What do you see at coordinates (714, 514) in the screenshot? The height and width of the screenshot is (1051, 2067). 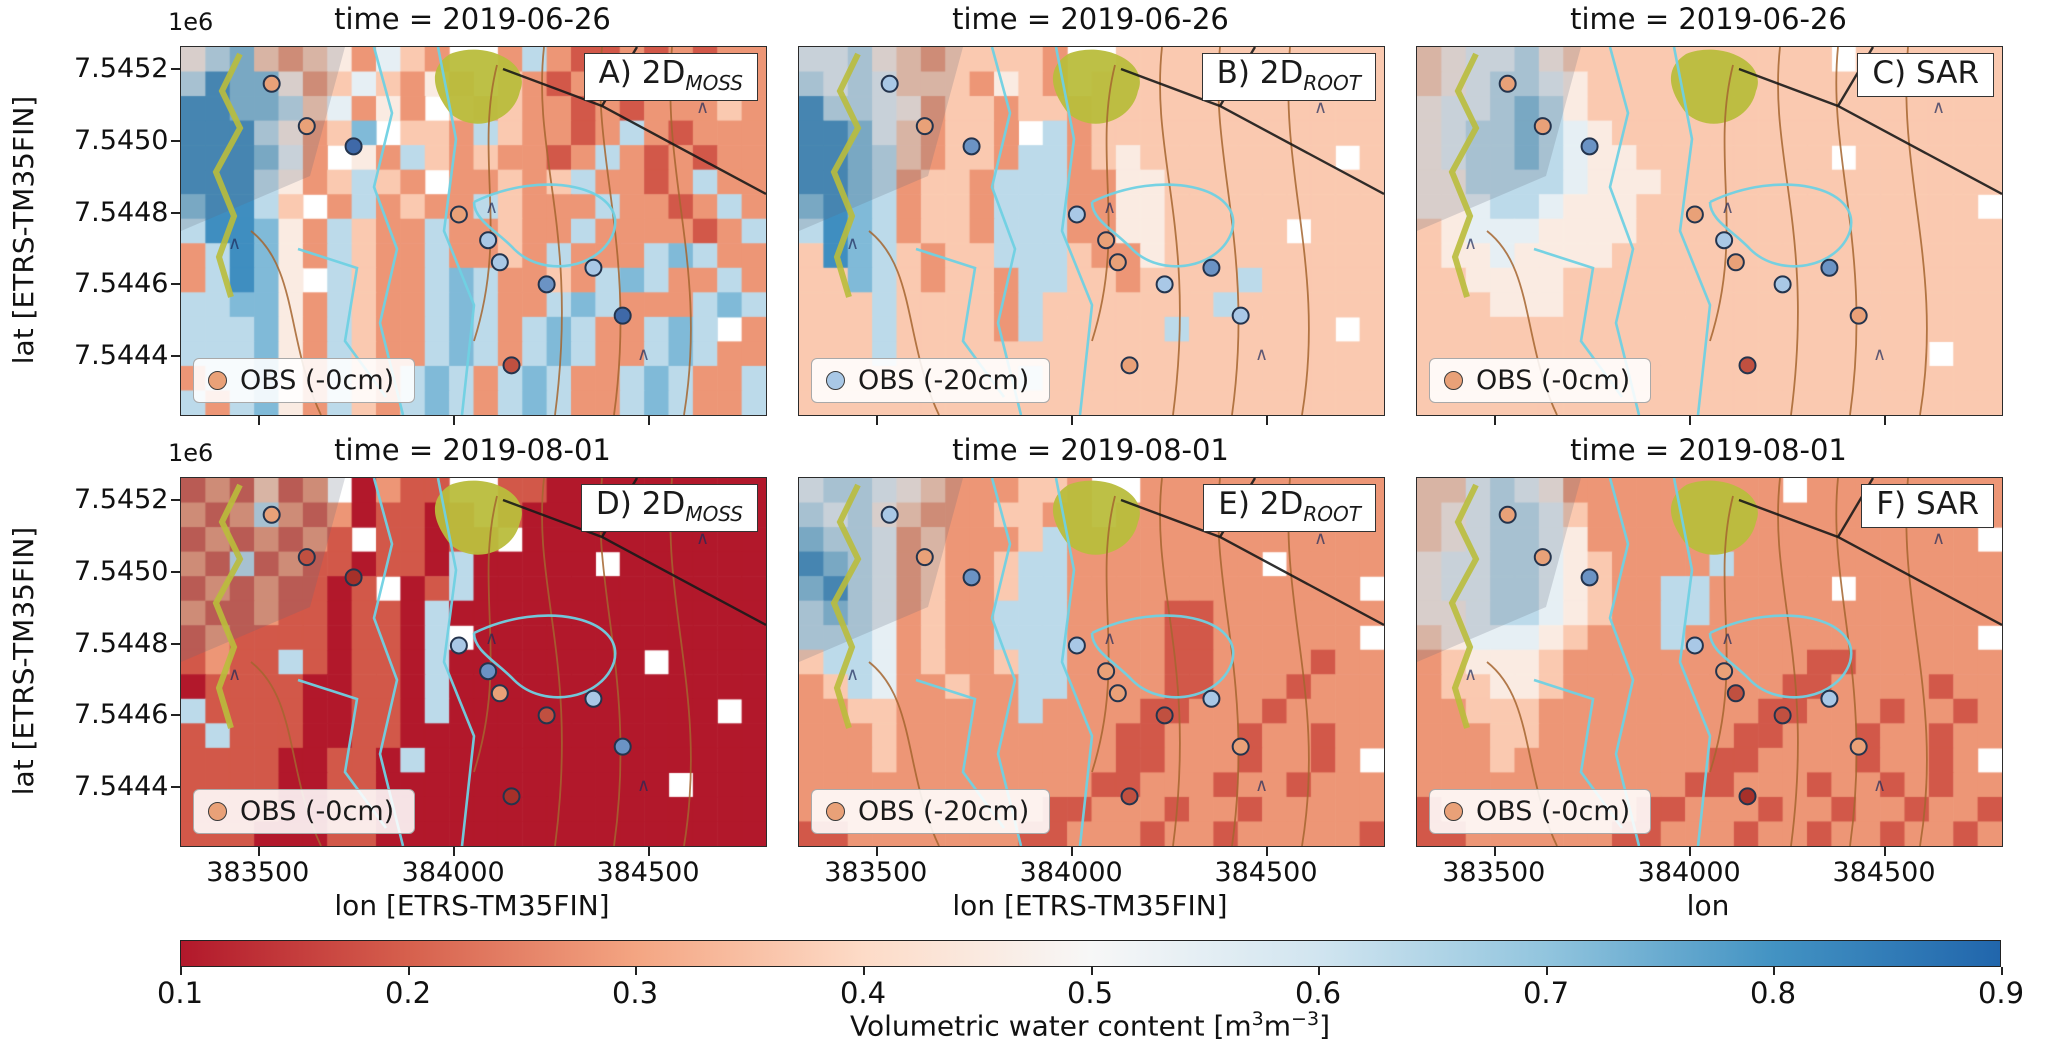 I see `panel-label-subscript: MOSS` at bounding box center [714, 514].